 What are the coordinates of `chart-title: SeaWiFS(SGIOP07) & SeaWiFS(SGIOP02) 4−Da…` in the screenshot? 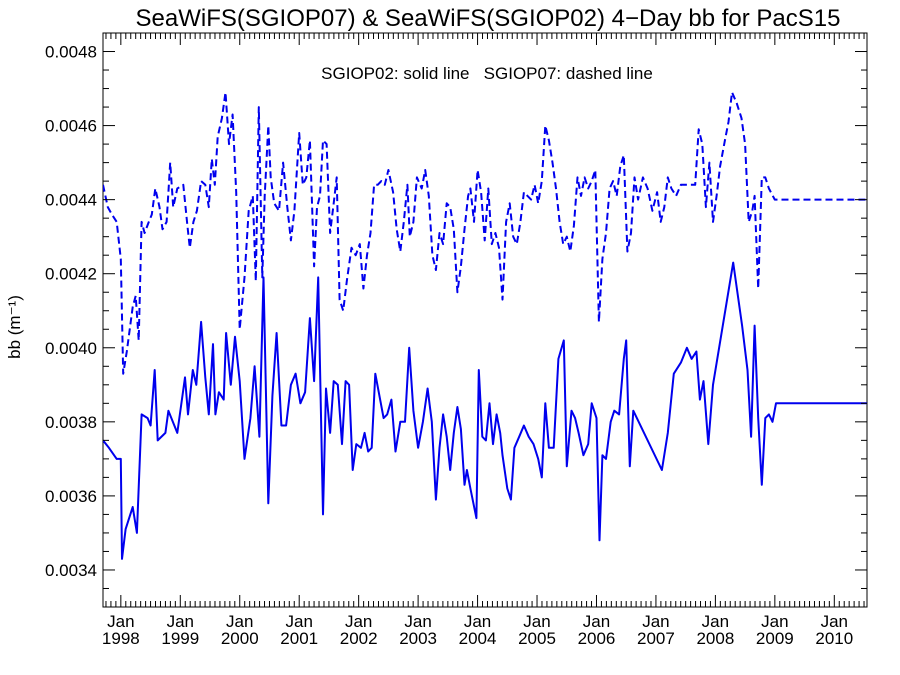 It's located at (488, 18).